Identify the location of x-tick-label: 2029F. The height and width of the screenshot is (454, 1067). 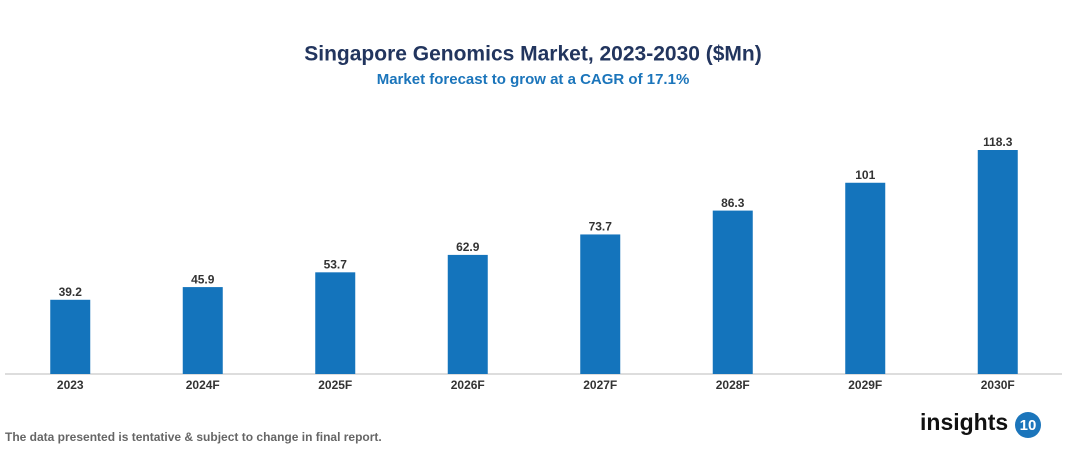
(865, 385).